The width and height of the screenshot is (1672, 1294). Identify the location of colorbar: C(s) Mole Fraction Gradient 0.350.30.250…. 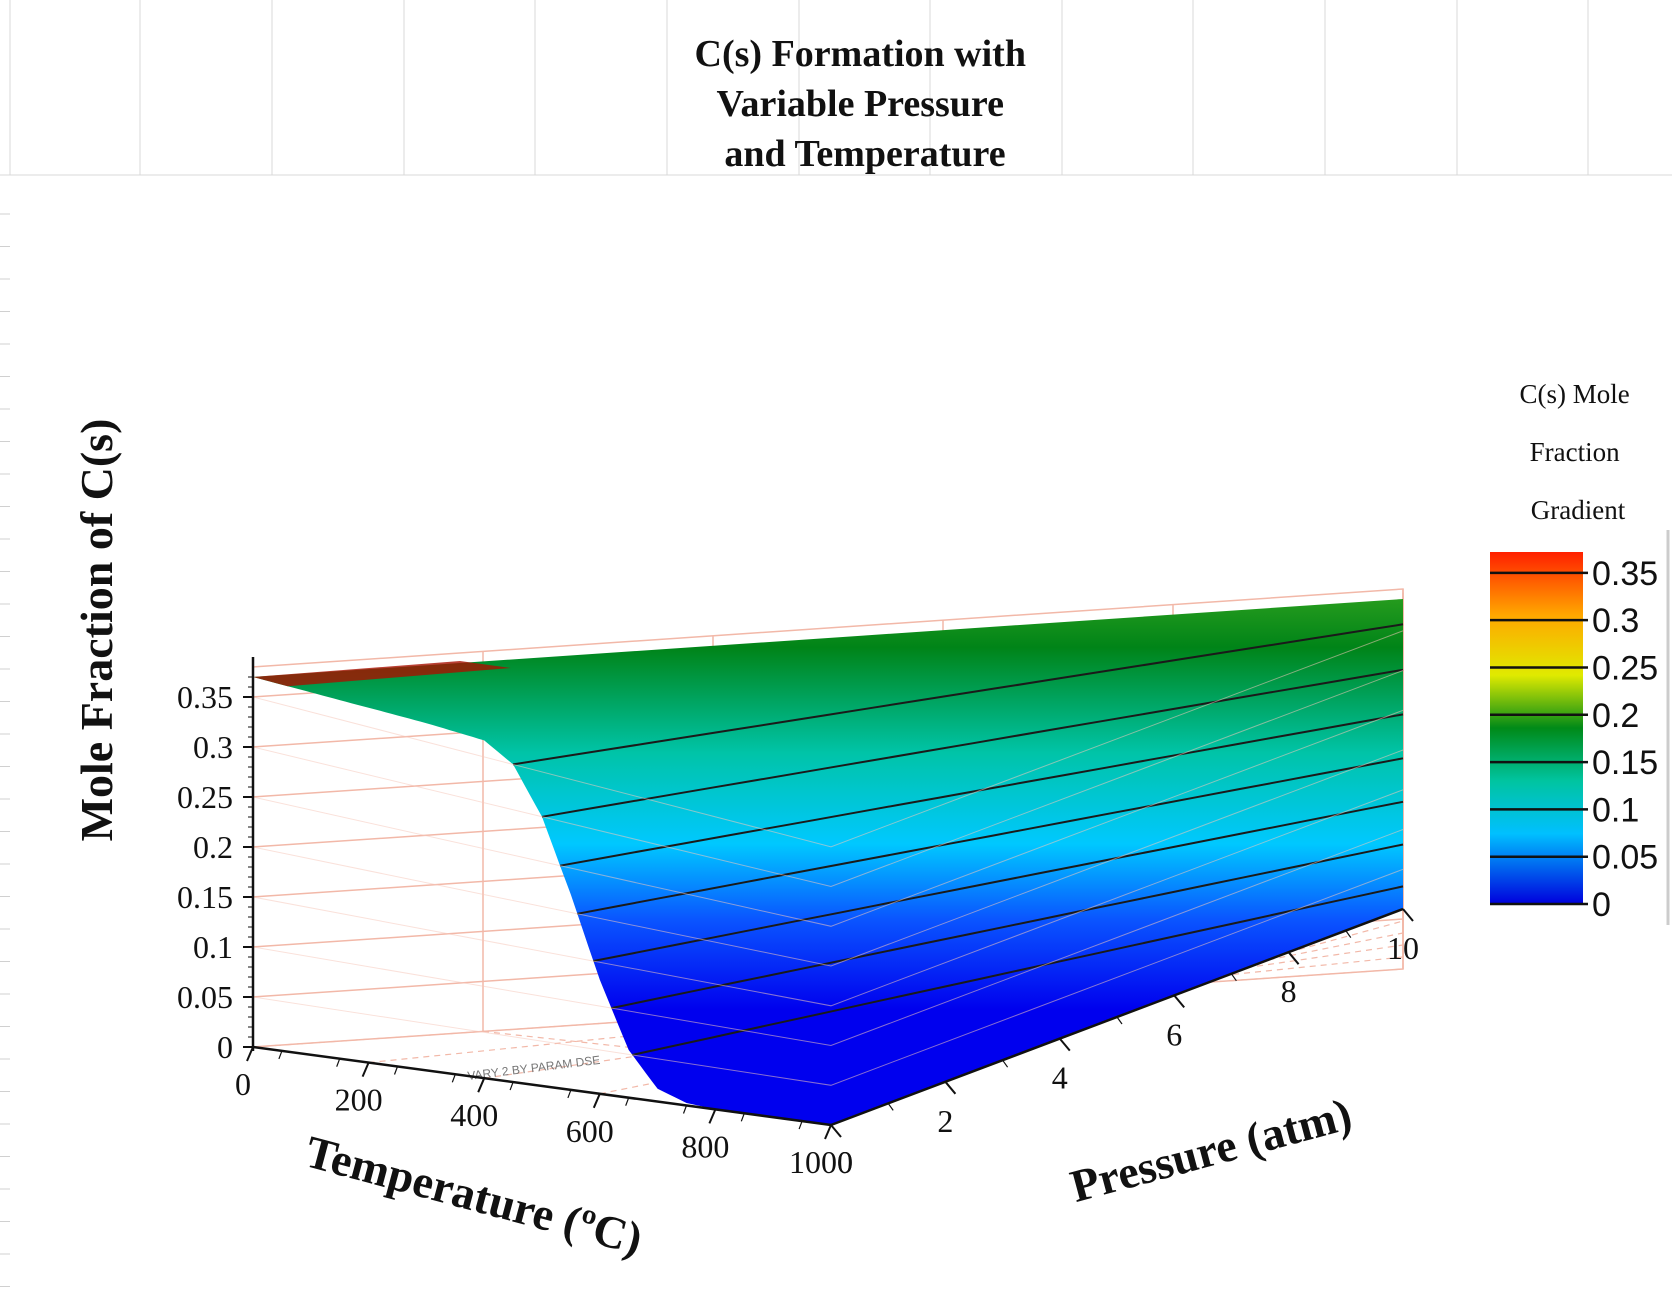
(1580, 652).